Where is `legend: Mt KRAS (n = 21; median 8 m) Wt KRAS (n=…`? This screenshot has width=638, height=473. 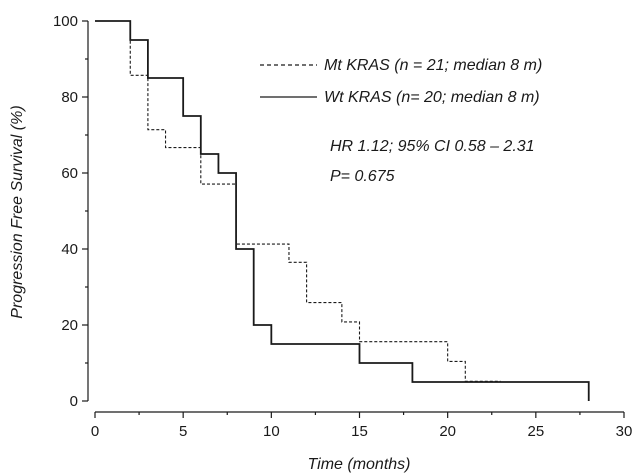 legend: Mt KRAS (n = 21; median 8 m) Wt KRAS (n=… is located at coordinates (401, 81).